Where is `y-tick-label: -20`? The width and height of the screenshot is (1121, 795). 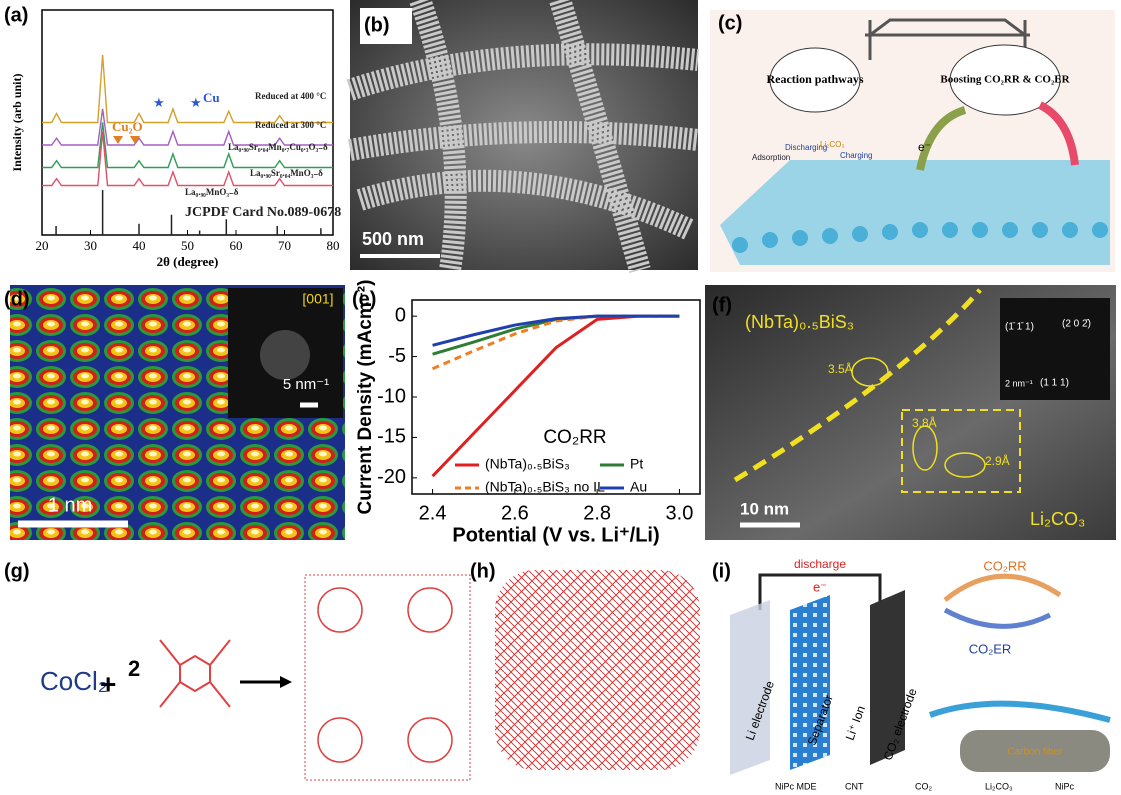
y-tick-label: -20 is located at coordinates (391, 477).